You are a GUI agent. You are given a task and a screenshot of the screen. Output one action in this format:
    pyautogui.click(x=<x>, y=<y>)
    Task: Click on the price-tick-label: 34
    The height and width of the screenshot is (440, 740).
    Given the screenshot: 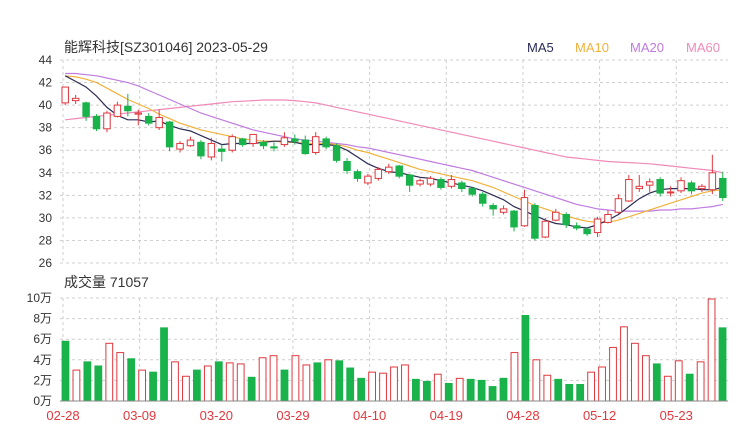 What is the action you would take?
    pyautogui.click(x=46, y=173)
    